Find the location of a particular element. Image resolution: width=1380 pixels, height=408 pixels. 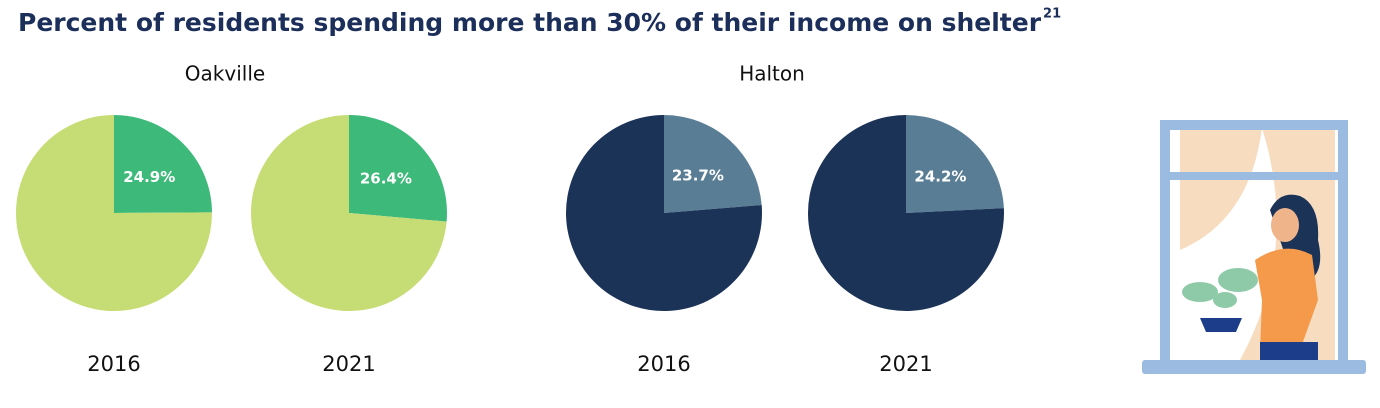

value-label: 23.7% is located at coordinates (698, 176).